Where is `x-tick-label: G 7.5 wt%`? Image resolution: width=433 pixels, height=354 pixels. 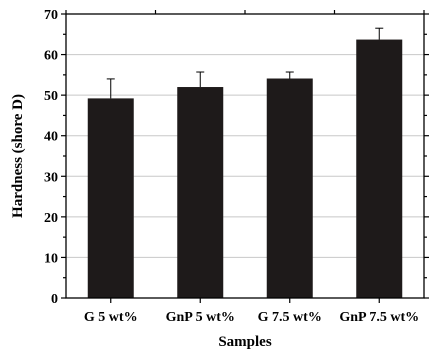
x-tick-label: G 7.5 wt% is located at coordinates (290, 317).